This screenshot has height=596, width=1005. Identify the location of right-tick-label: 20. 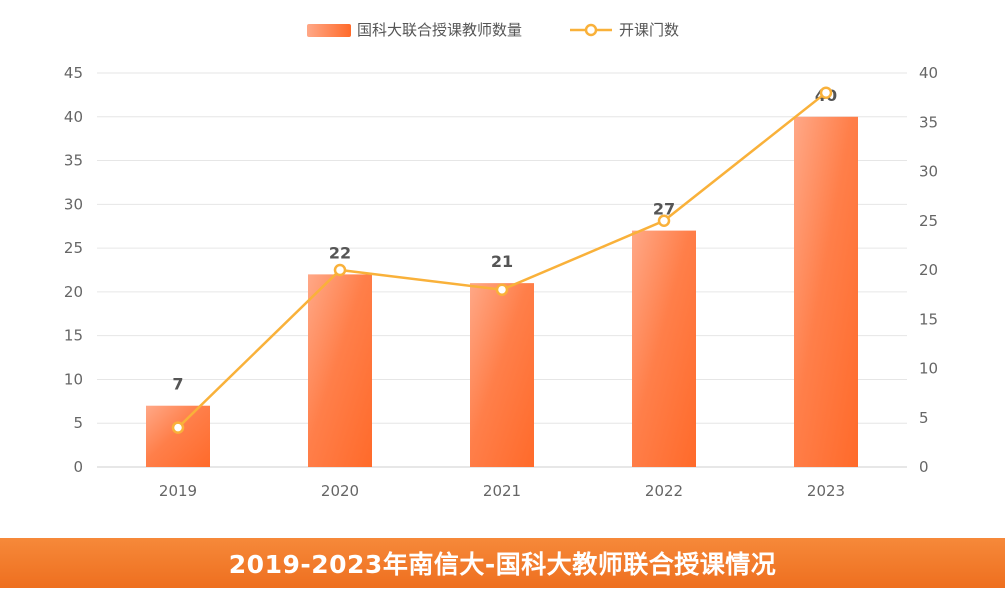
(928, 270).